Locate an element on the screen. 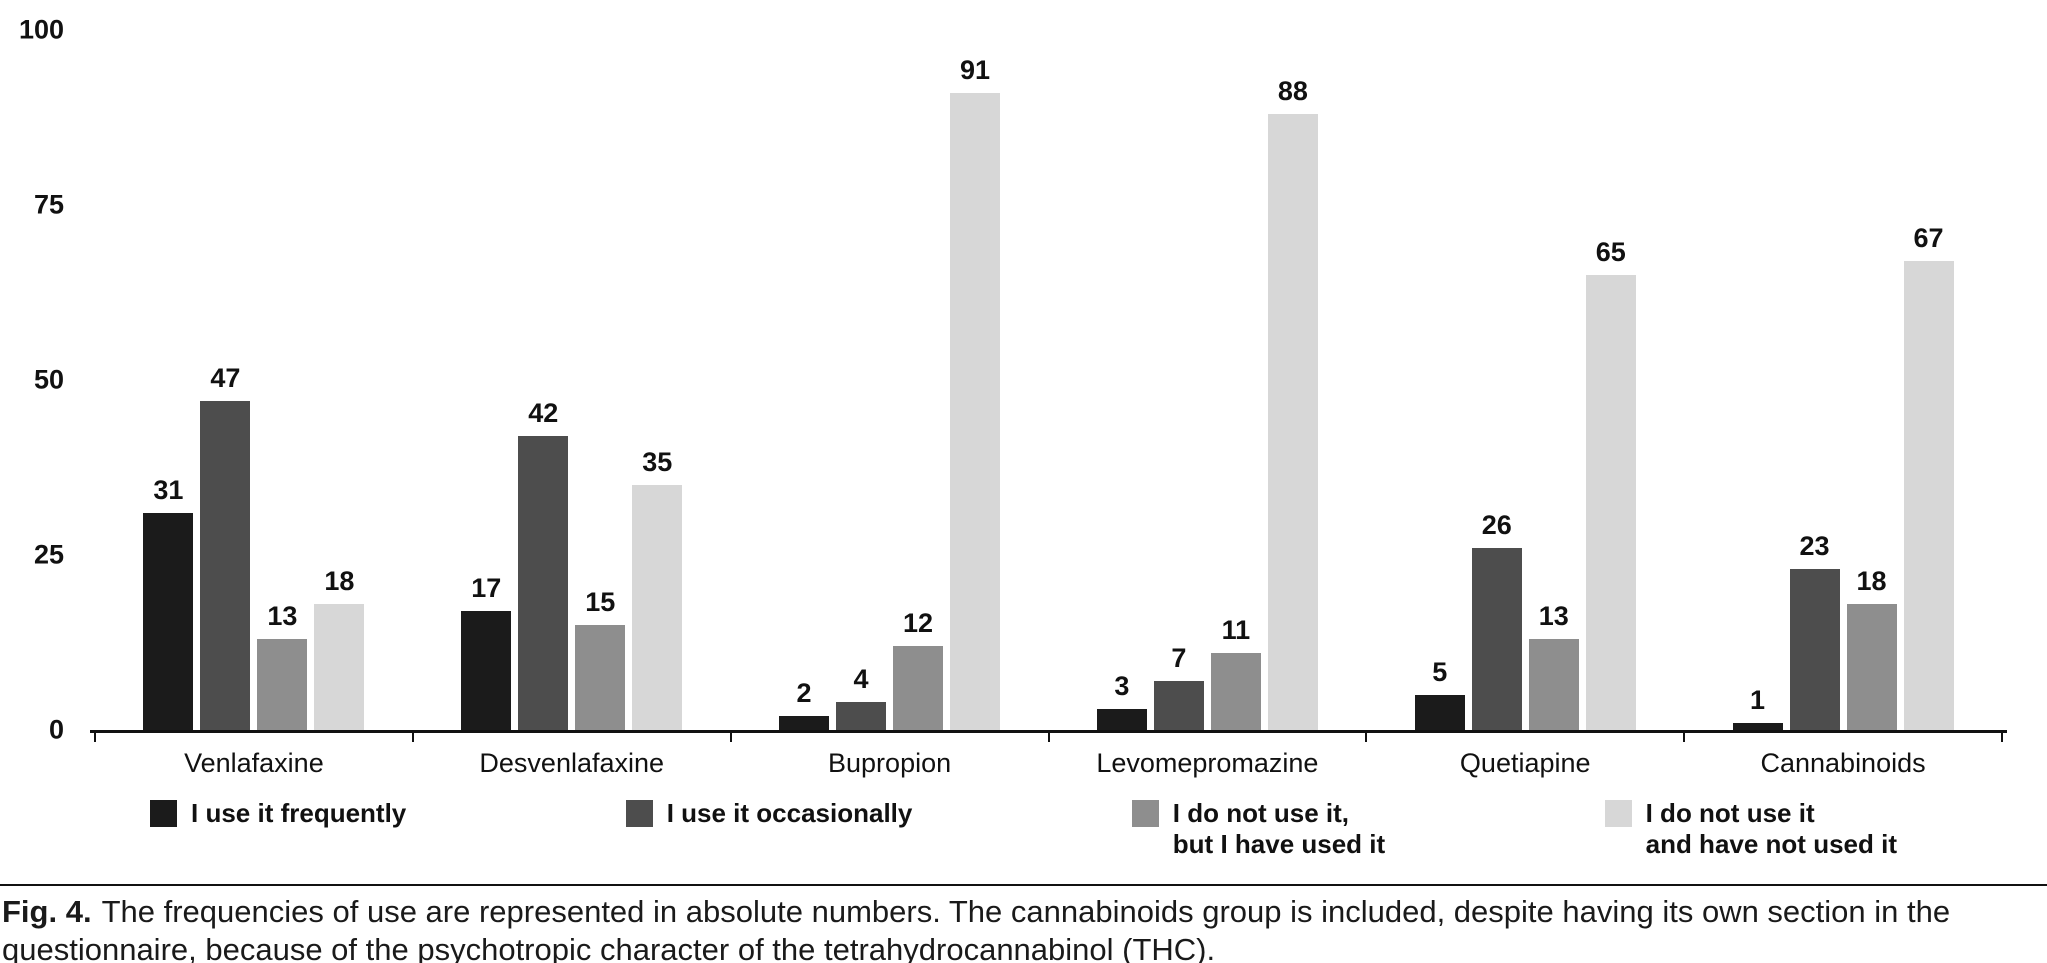 The width and height of the screenshot is (2047, 963). legend-item: I do not use it and have not used it is located at coordinates (1750, 829).